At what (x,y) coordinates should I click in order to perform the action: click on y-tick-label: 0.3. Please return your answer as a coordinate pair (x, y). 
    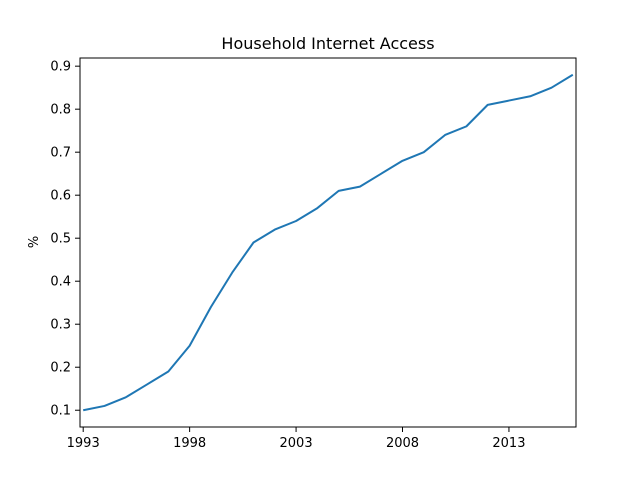
    Looking at the image, I should click on (60, 325).